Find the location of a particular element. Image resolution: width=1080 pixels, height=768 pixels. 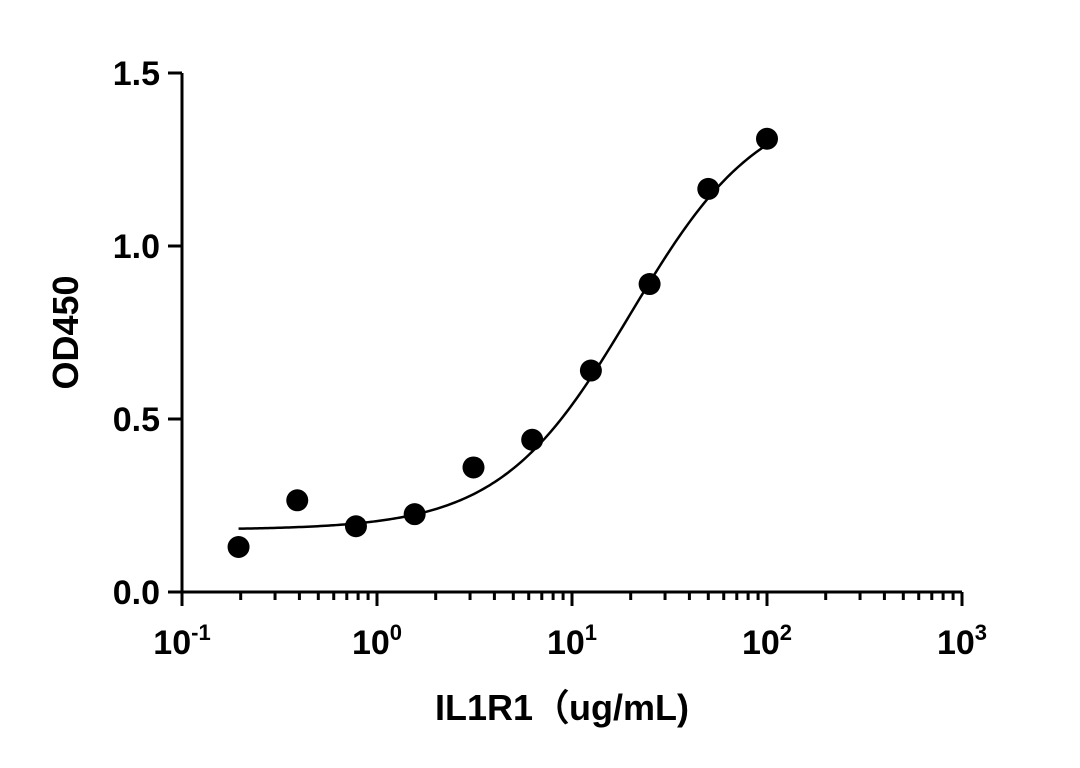

x-axis-title: IL1R1（ug/mL) is located at coordinates (562, 707).